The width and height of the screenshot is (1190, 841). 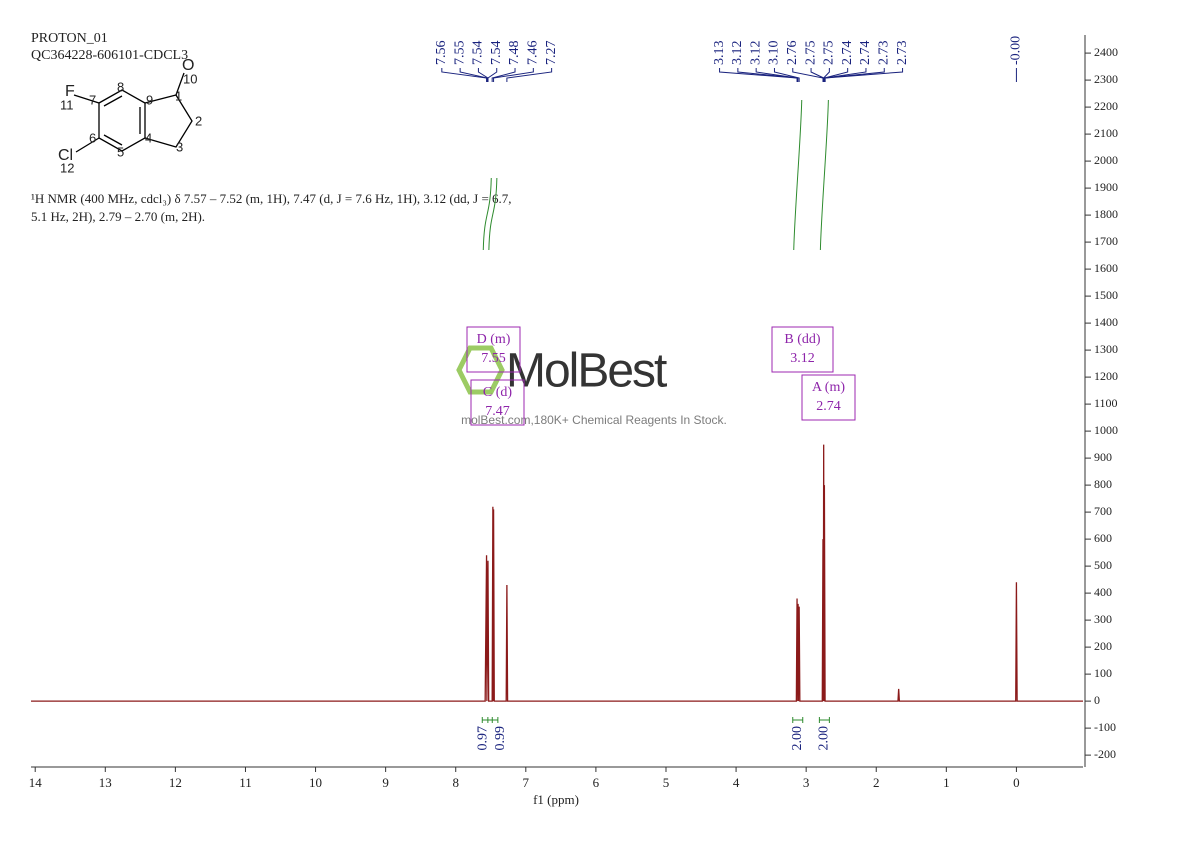 What do you see at coordinates (736, 782) in the screenshot?
I see `x-tick-label: 4` at bounding box center [736, 782].